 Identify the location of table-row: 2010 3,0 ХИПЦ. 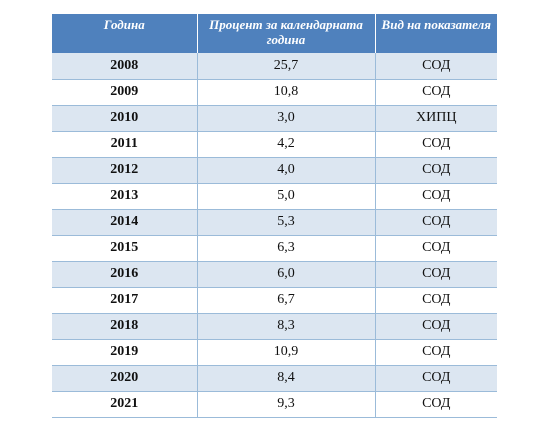
(274, 118).